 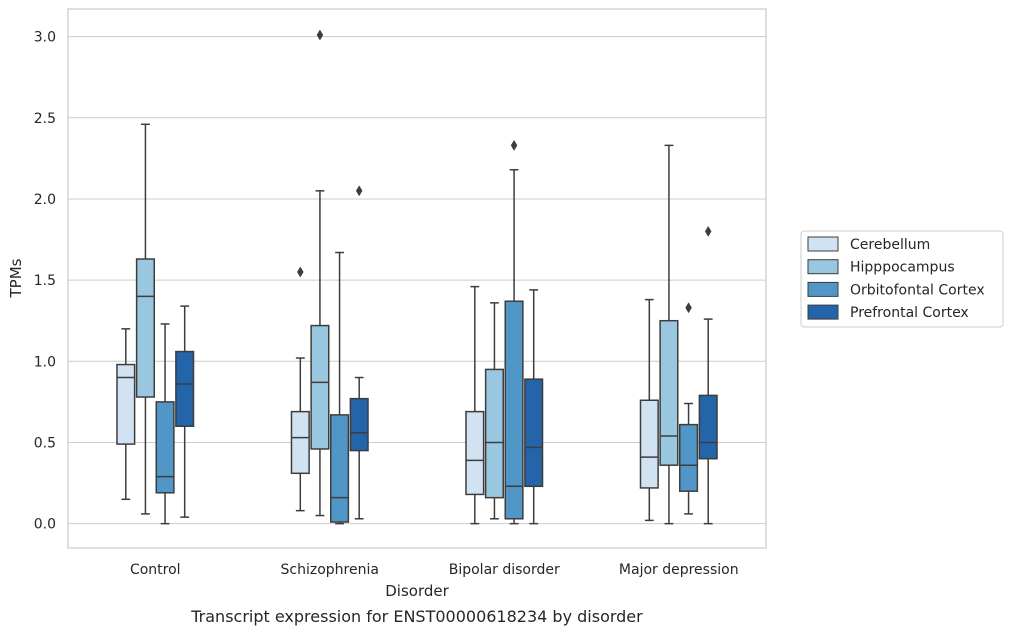 I want to click on y-axis-title: TPMs, so click(x=16, y=278).